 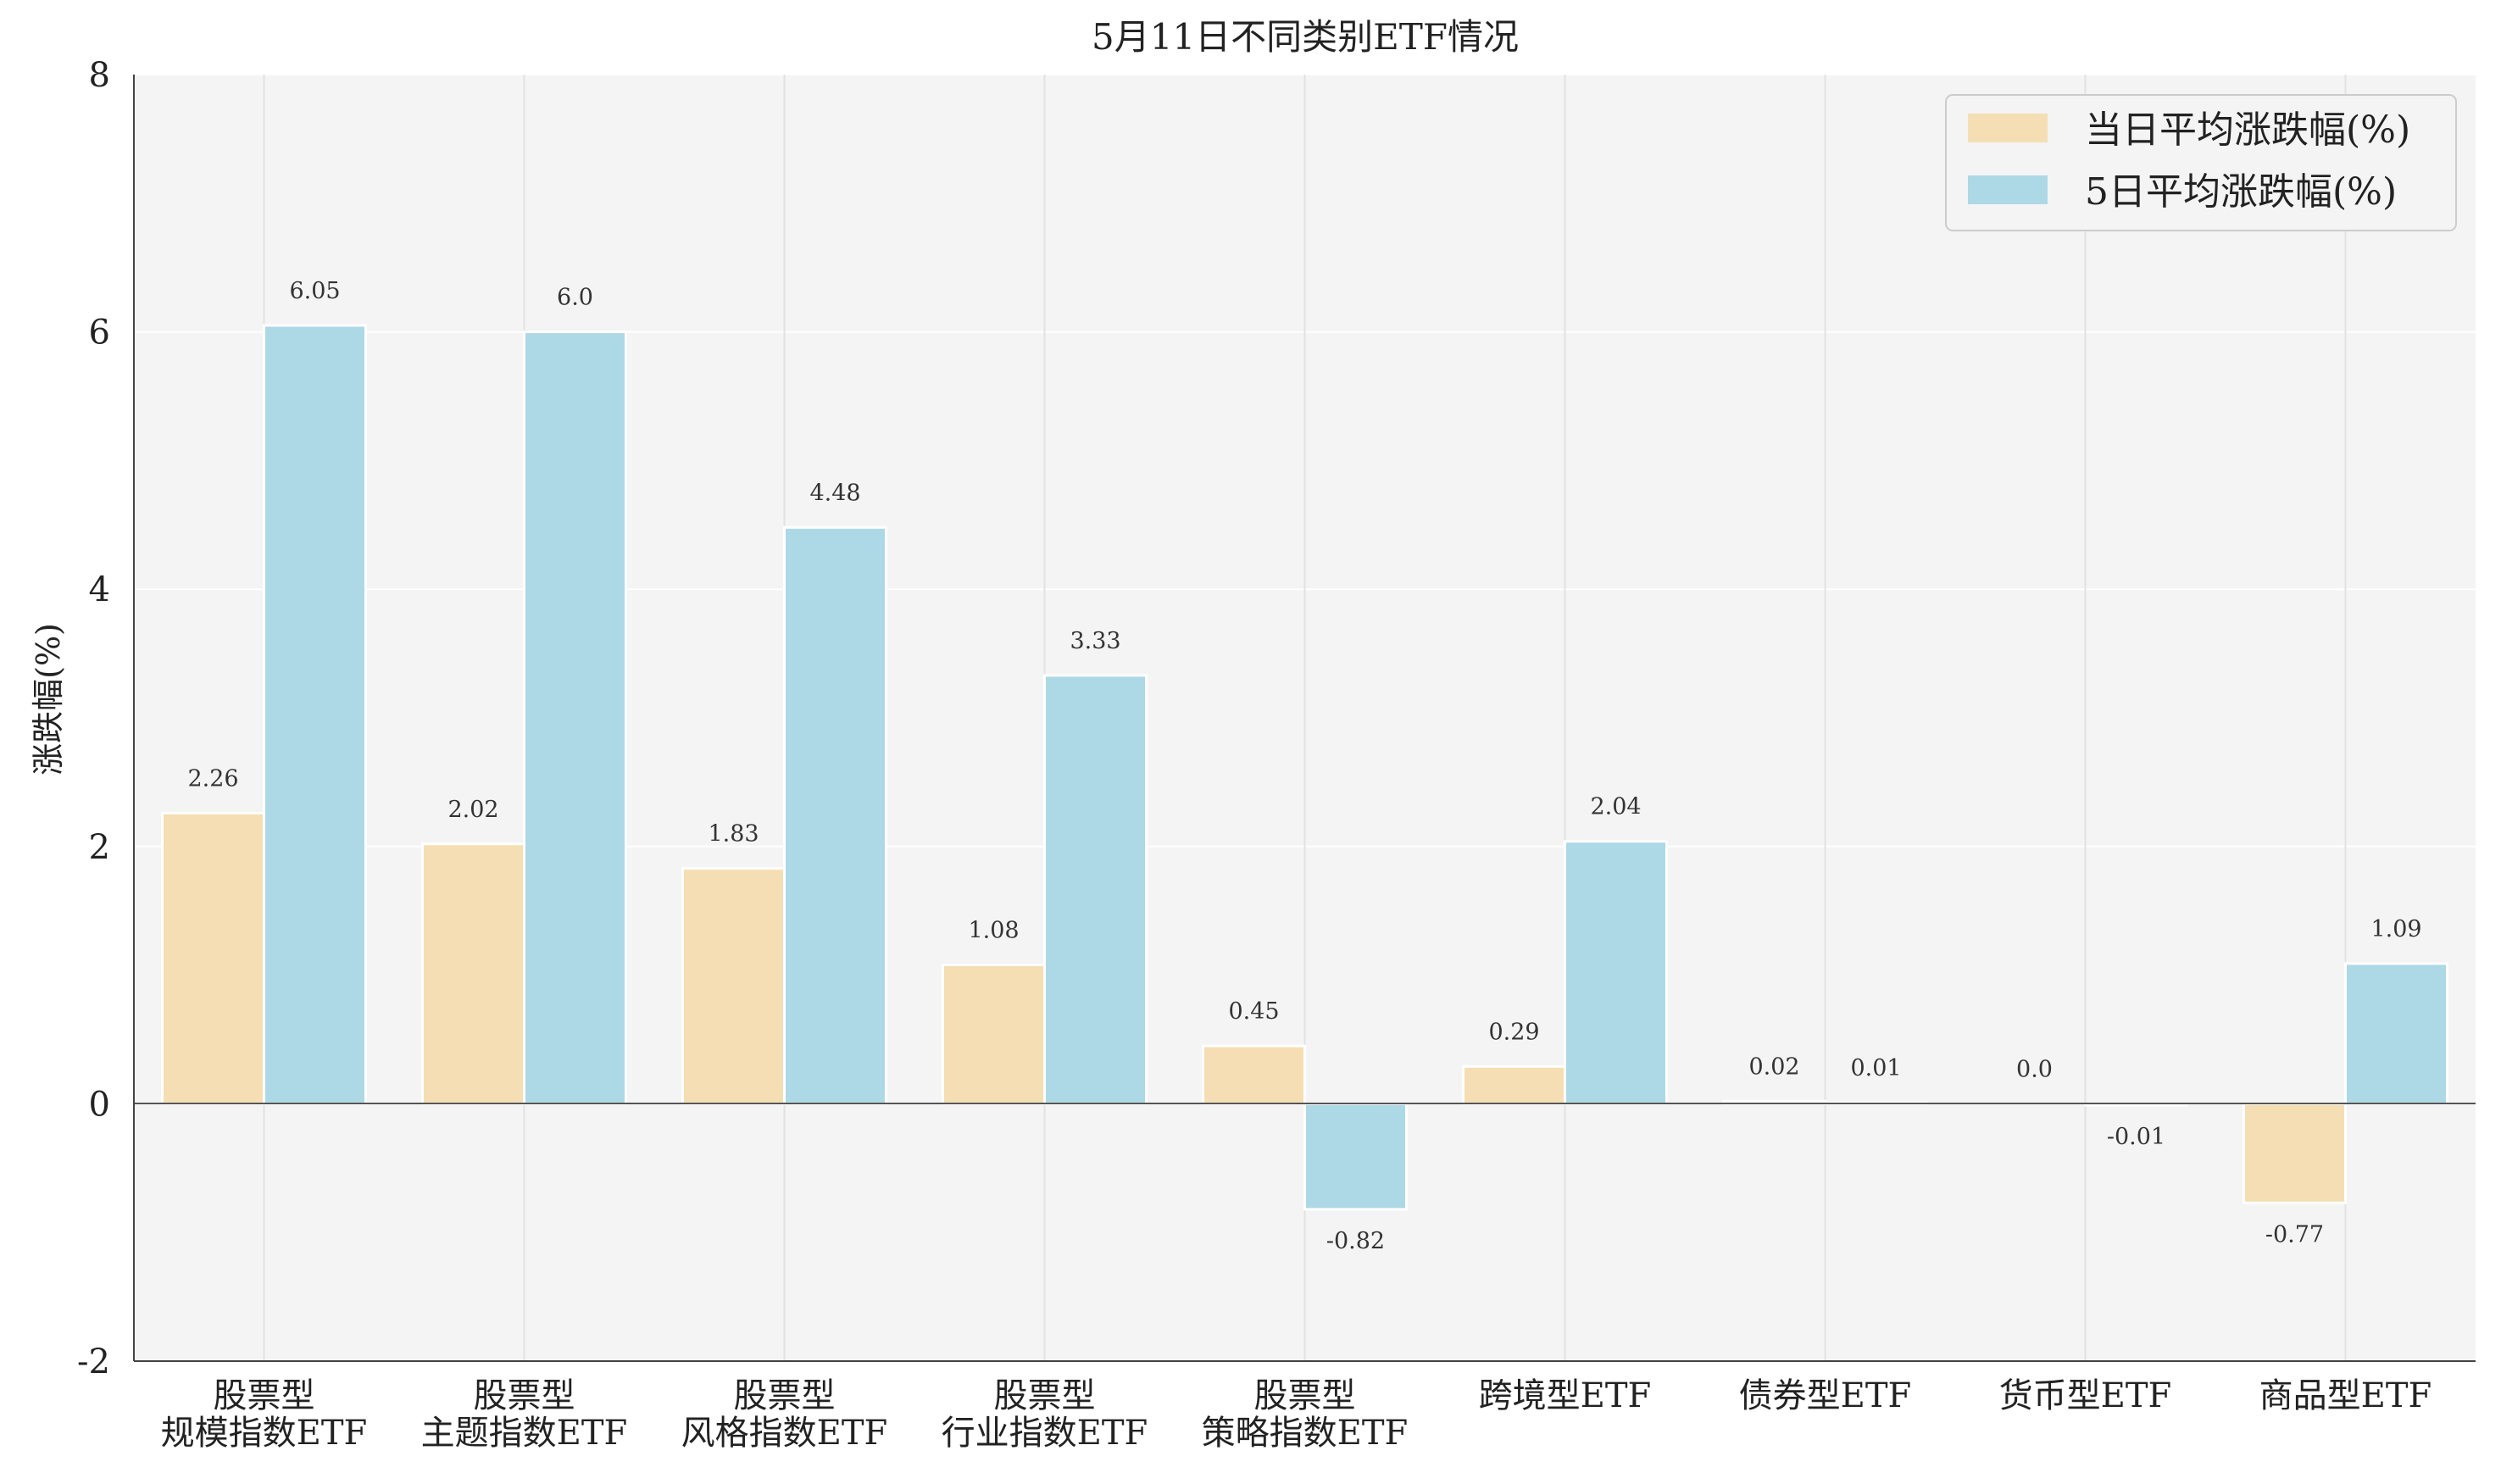 What do you see at coordinates (2008, 128) in the screenshot?
I see `legend-swatch-daily` at bounding box center [2008, 128].